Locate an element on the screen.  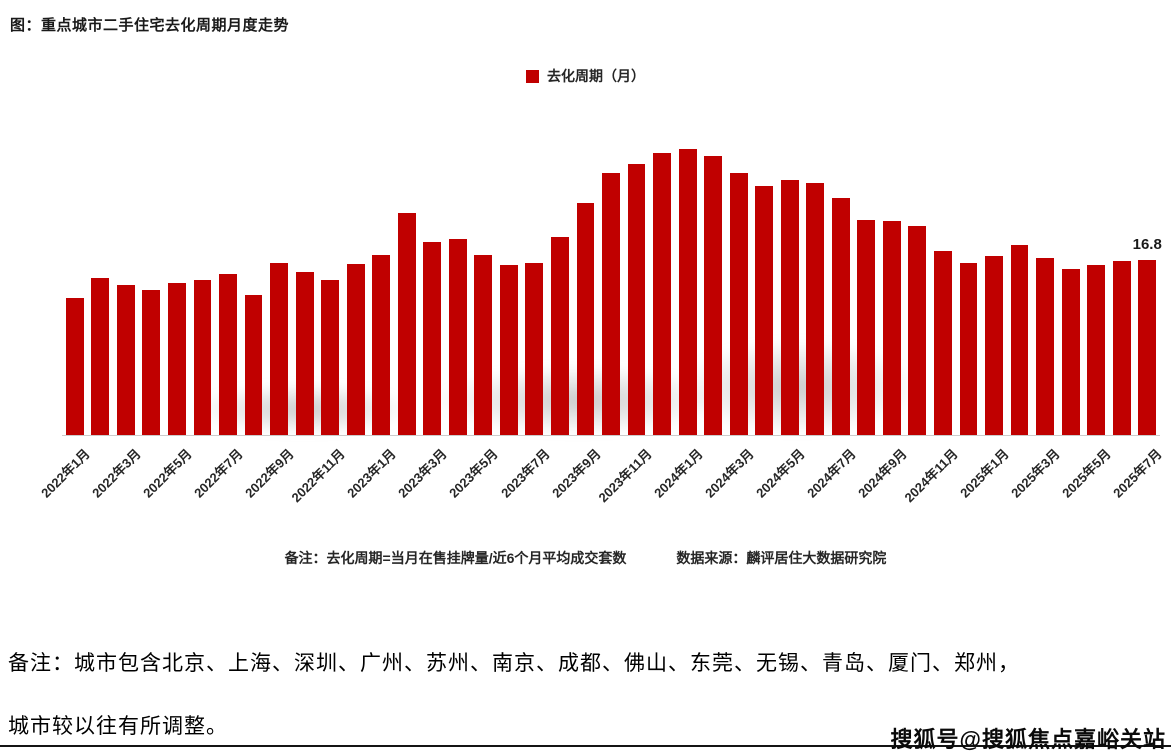
x-tick-label: 2023年1月 is located at coordinates (372, 473).